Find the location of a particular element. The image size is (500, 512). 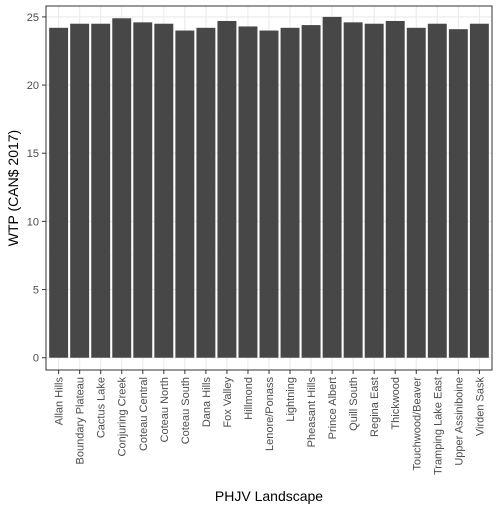

y-tick-label: 5 is located at coordinates (36, 291).